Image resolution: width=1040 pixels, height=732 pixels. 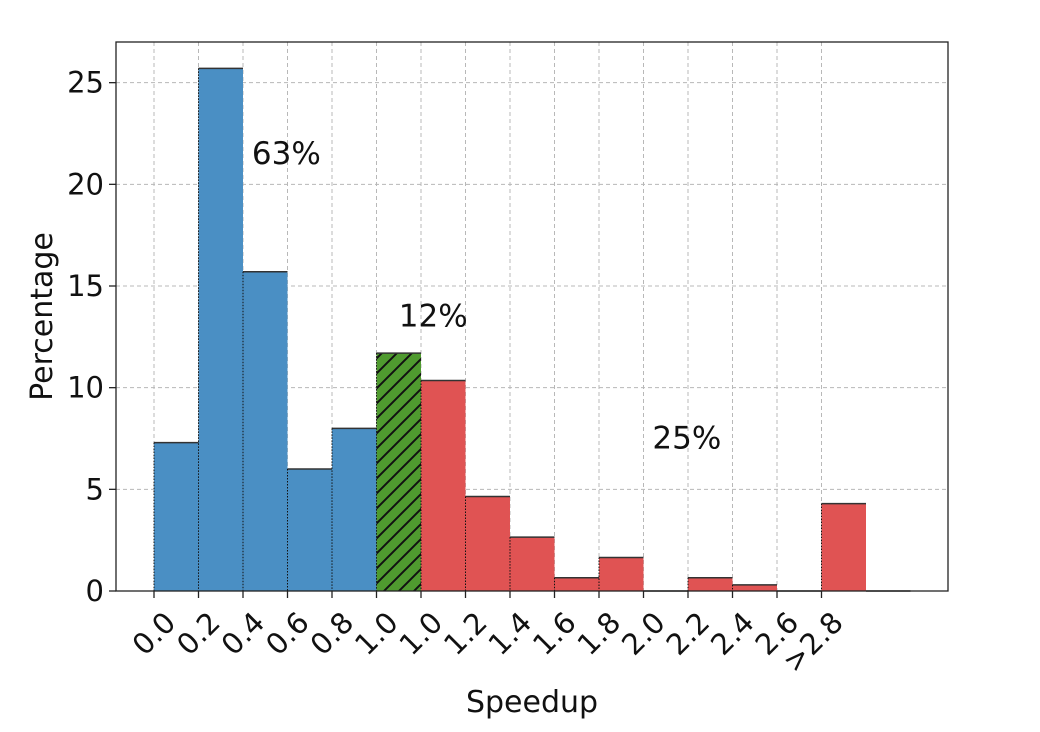 I want to click on x-axis-label: Speedup, so click(x=532, y=702).